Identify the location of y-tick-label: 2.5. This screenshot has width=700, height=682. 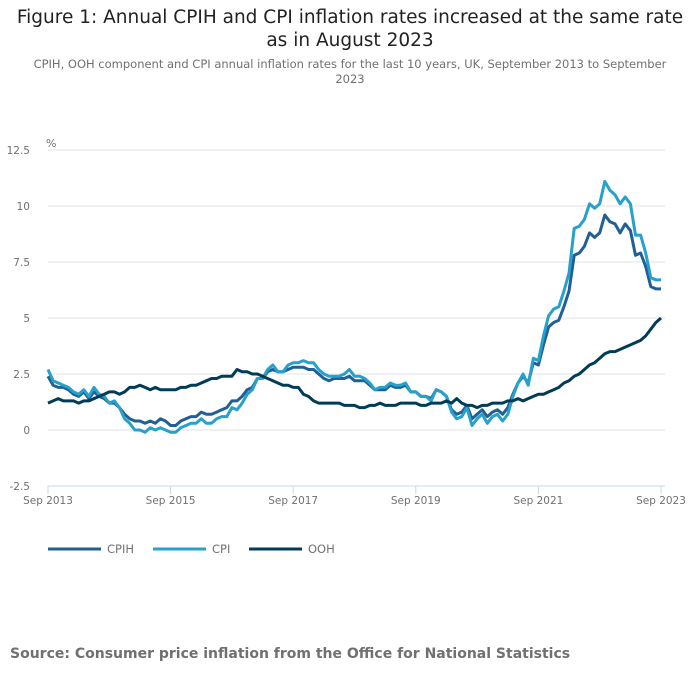
(21, 375).